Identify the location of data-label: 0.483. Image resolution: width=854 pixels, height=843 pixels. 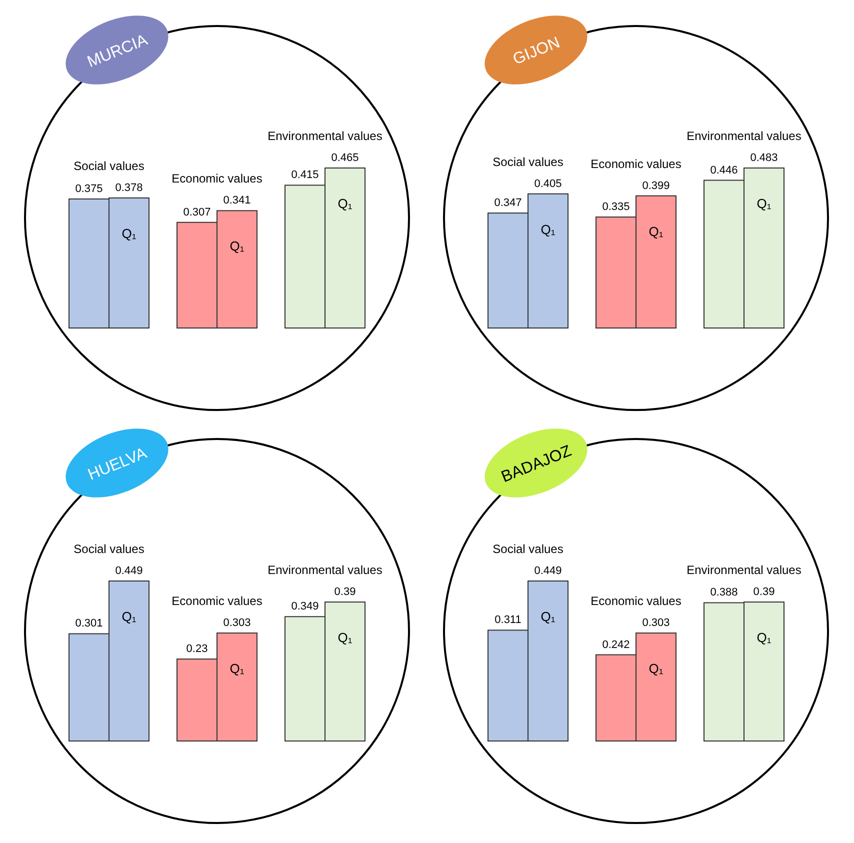
(764, 158).